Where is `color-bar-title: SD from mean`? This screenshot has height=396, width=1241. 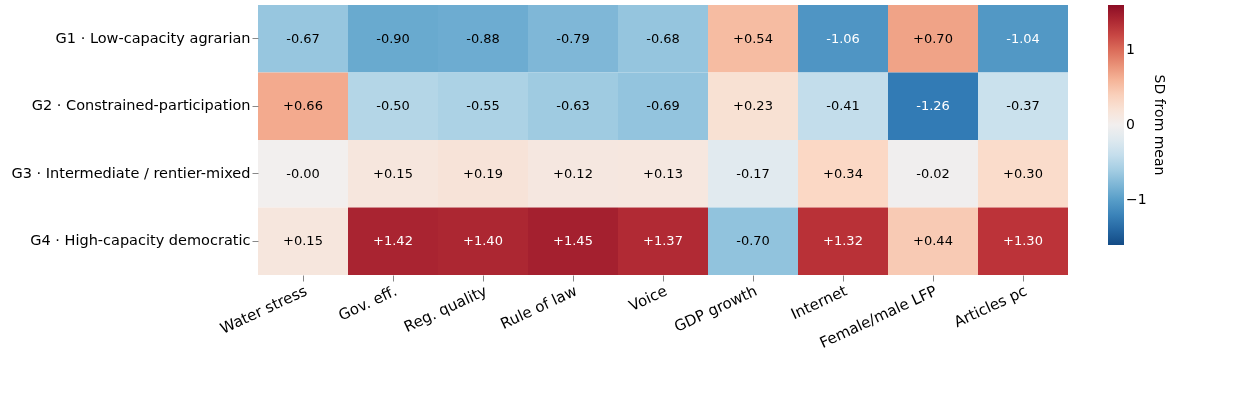 color-bar-title: SD from mean is located at coordinates (1160, 125).